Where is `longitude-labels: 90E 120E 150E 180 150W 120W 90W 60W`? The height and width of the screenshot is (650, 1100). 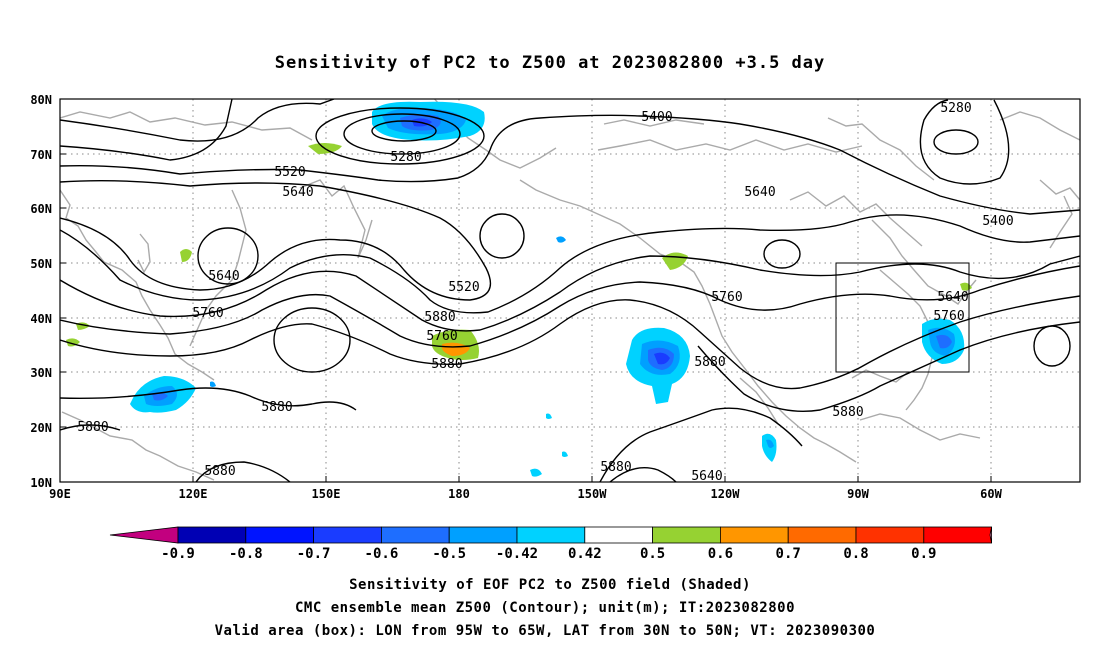 longitude-labels: 90E 120E 150E 180 150W 120W 90W 60W is located at coordinates (525, 494).